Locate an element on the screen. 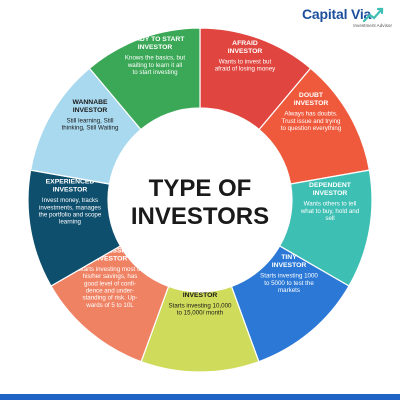  segment-dependent-desc-line: Wants others to tell is located at coordinates (330, 204).